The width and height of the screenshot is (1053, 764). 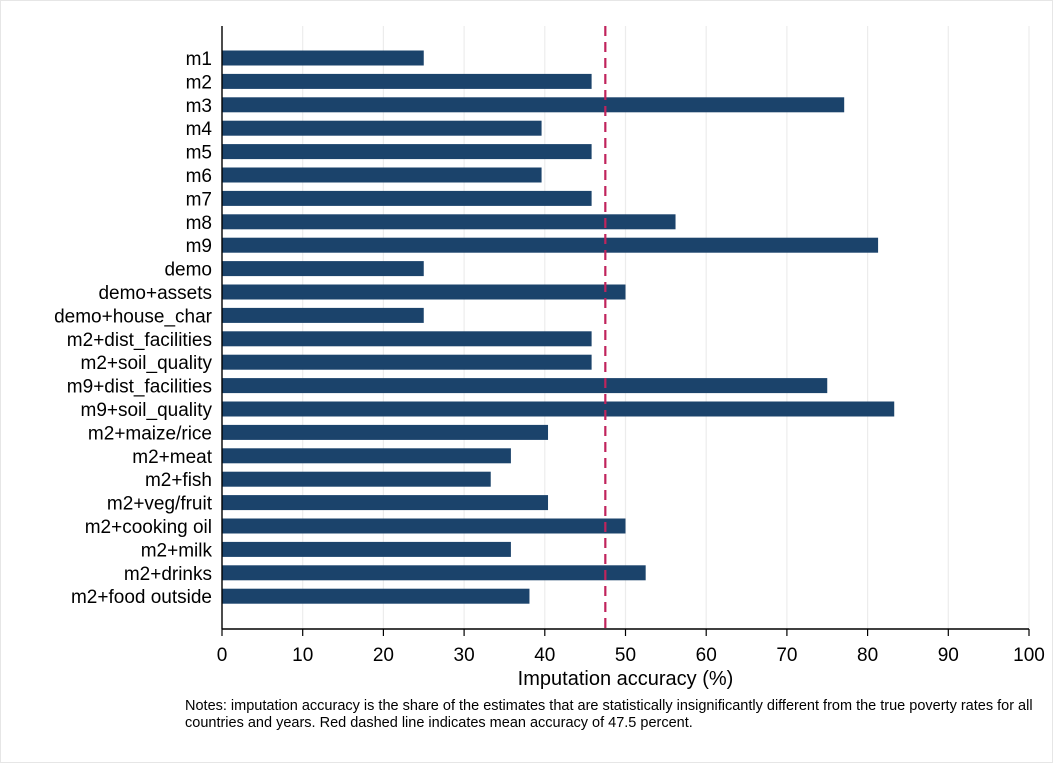 What do you see at coordinates (141, 597) in the screenshot?
I see `category-label-23: m2+food outside` at bounding box center [141, 597].